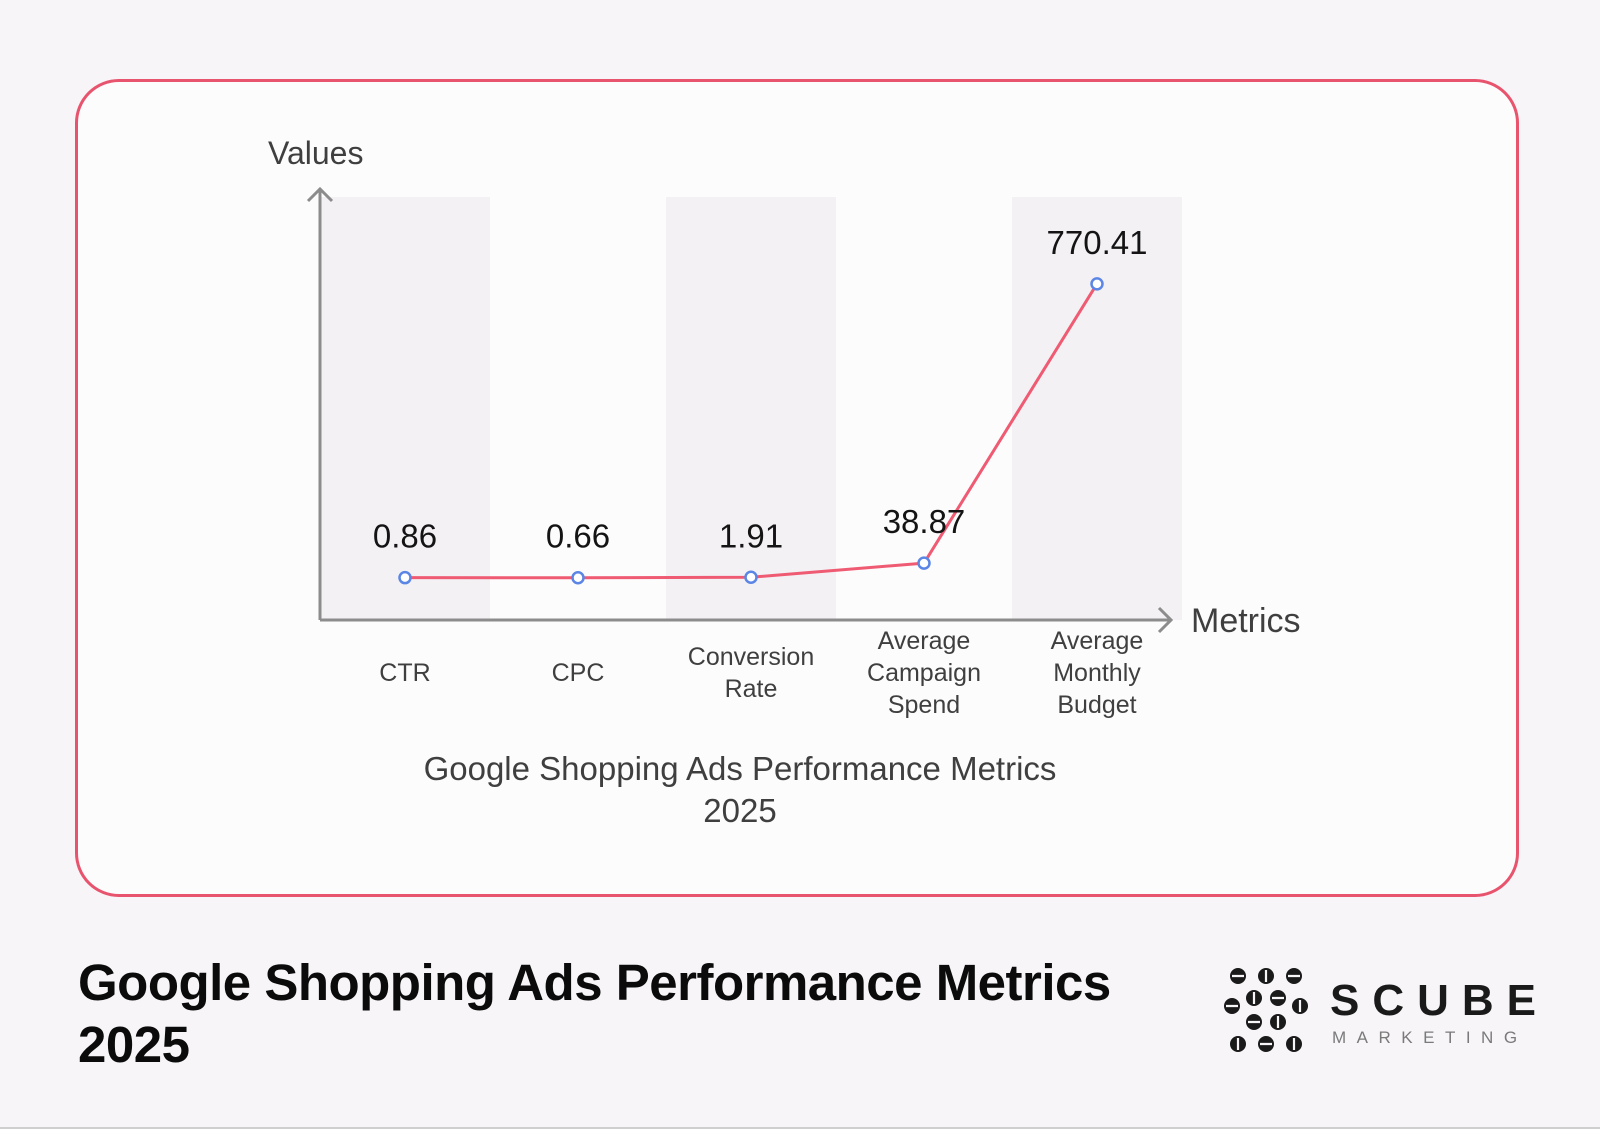  Describe the element at coordinates (594, 982) in the screenshot. I see `footer-title-line-1: Google Shopping Ads Performance Metrics` at that location.